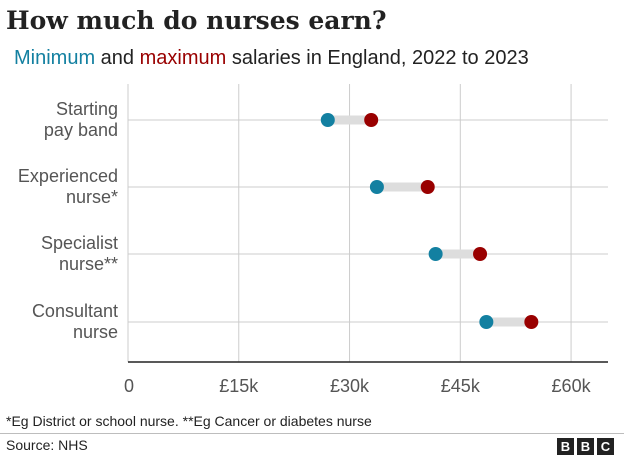  What do you see at coordinates (129, 386) in the screenshot?
I see `x-tick-label: 0` at bounding box center [129, 386].